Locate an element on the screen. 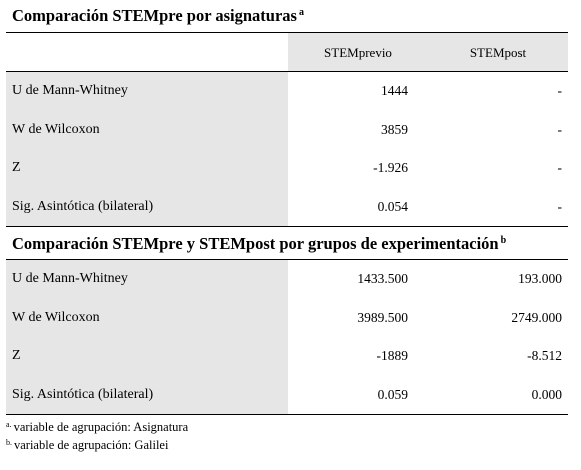  cell-stemprevio: -1889 is located at coordinates (392, 355).